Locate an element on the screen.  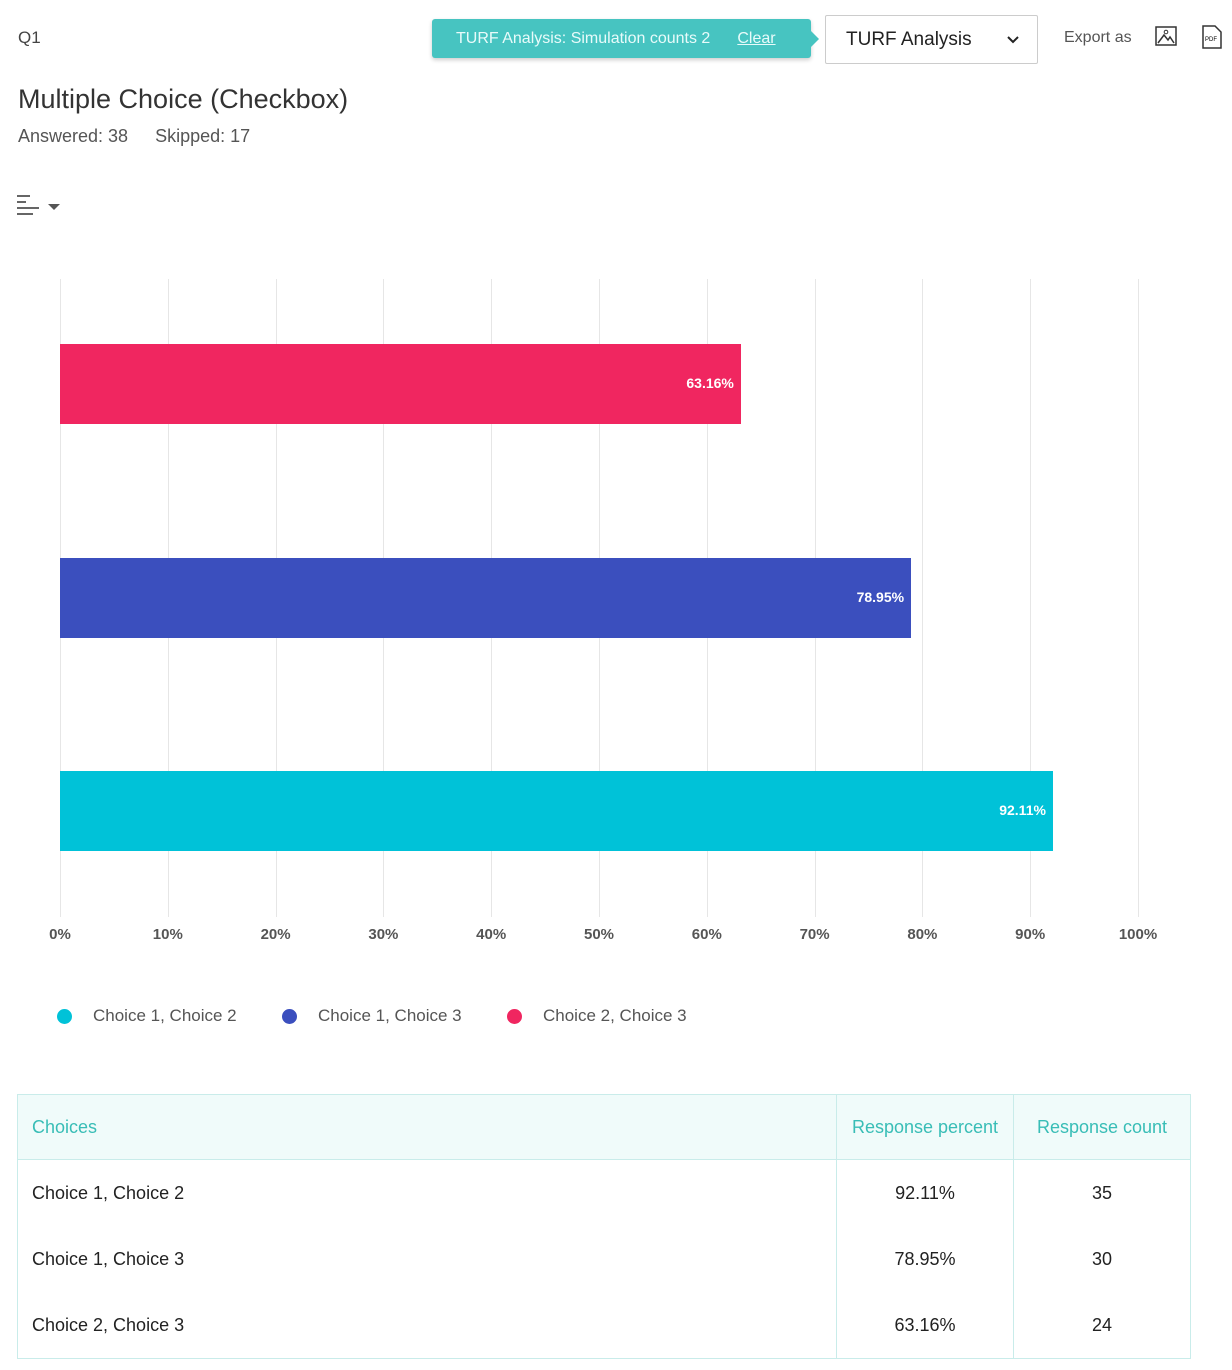
x-tick-label: 60% is located at coordinates (706, 934).